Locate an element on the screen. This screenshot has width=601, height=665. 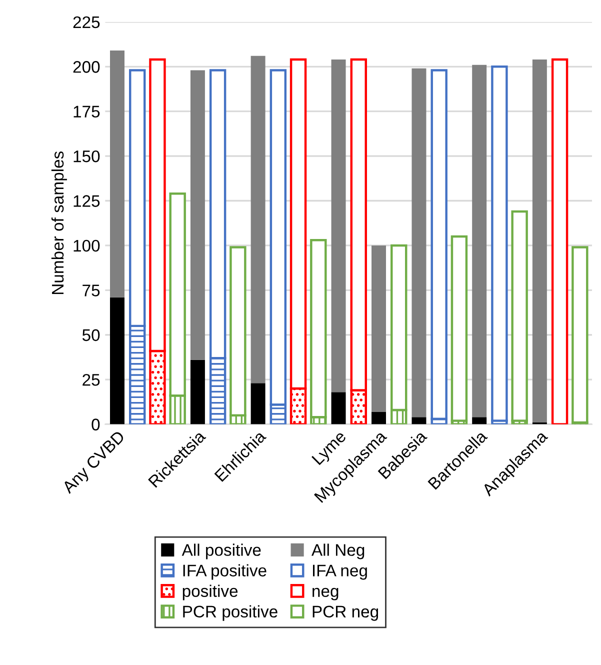
y-tick-label: 175 is located at coordinates (87, 112).